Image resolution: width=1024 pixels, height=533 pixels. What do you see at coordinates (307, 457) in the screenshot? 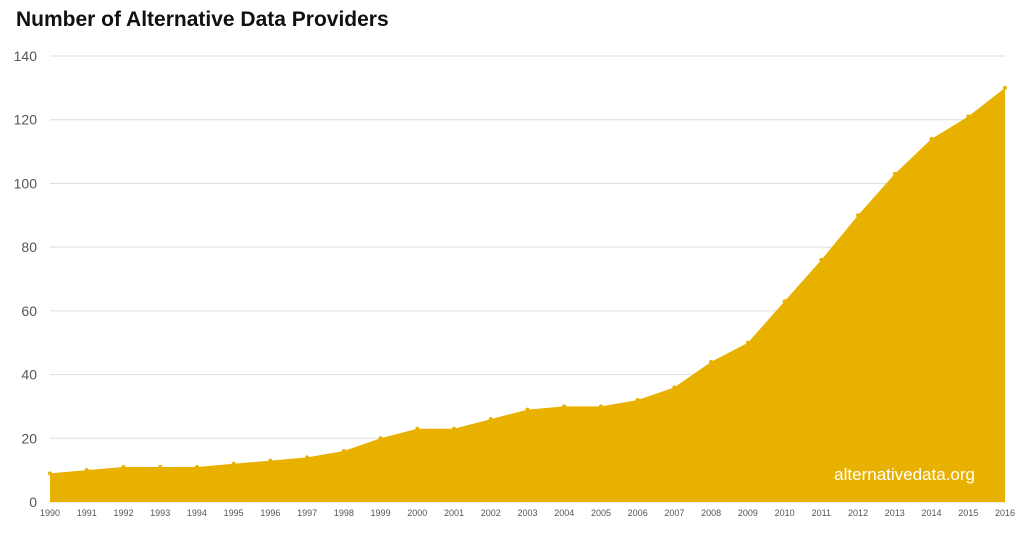
I see `data-point-1997` at bounding box center [307, 457].